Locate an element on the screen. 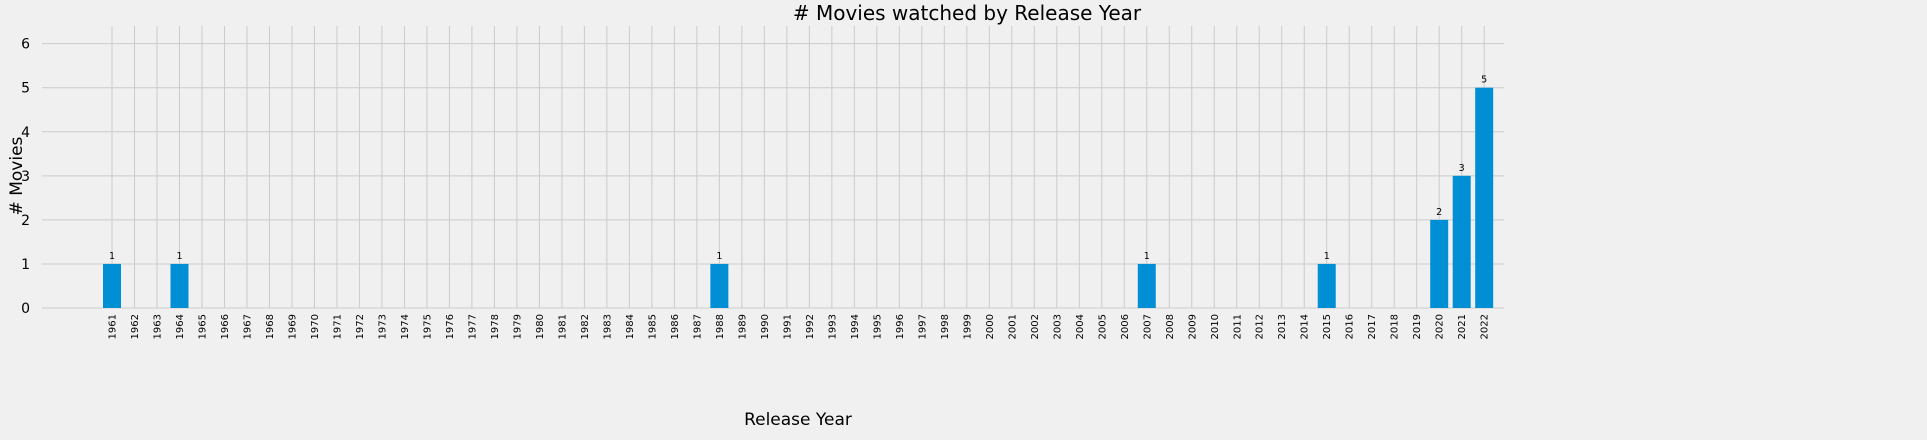 The width and height of the screenshot is (1927, 440). y-axis-label: # Movies is located at coordinates (17, 175).